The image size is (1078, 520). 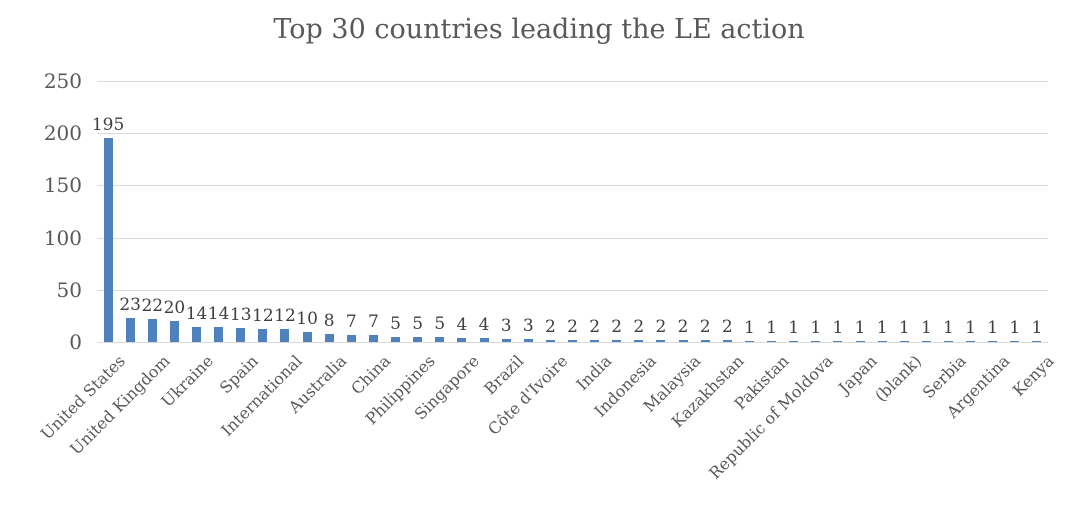 What do you see at coordinates (69, 289) in the screenshot?
I see `y-tick-label: 50` at bounding box center [69, 289].